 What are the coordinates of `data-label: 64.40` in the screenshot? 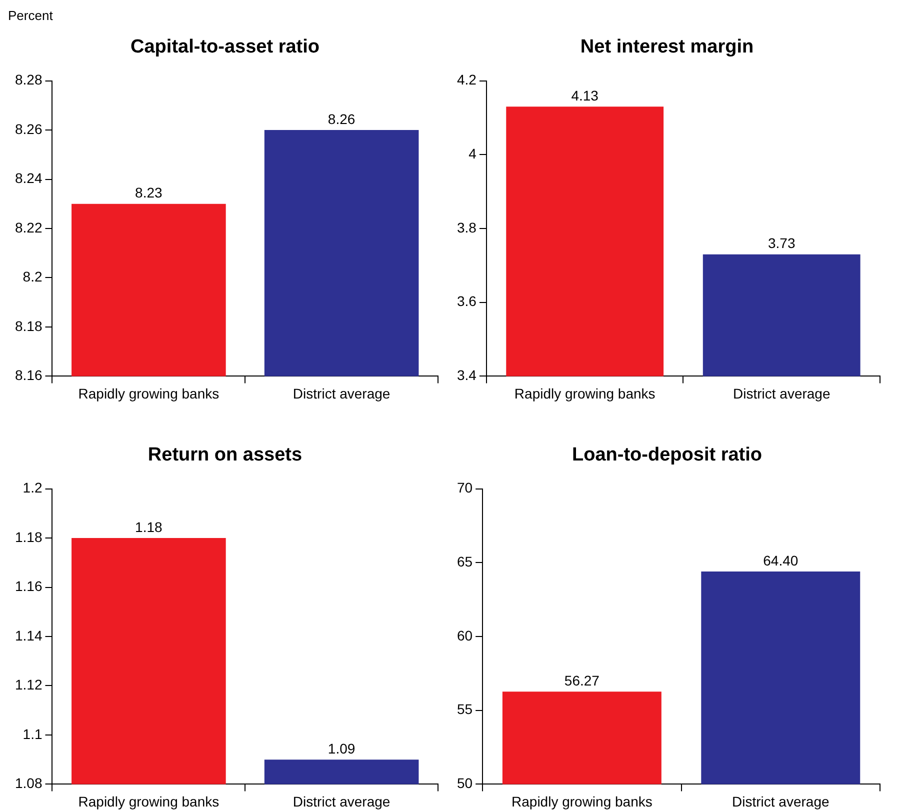 It's located at (780, 560).